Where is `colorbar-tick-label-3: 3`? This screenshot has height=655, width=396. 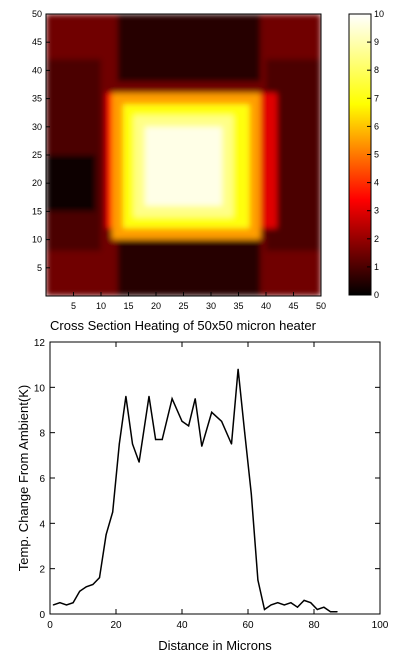 colorbar-tick-label-3: 3 is located at coordinates (376, 211).